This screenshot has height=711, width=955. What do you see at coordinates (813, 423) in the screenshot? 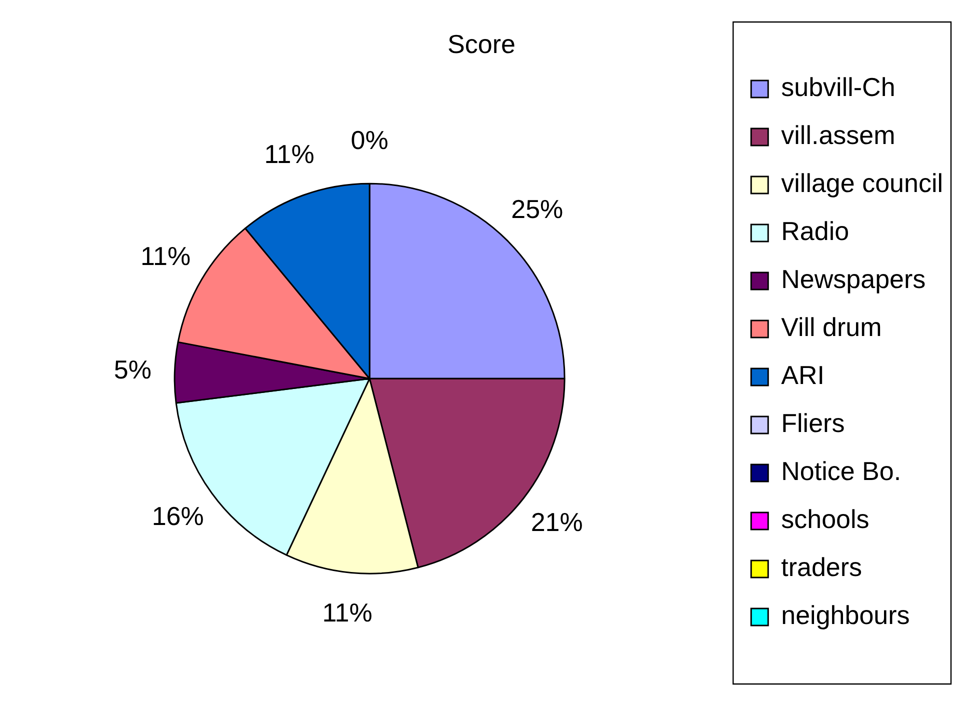
I see `legend-label: Fliers` at bounding box center [813, 423].